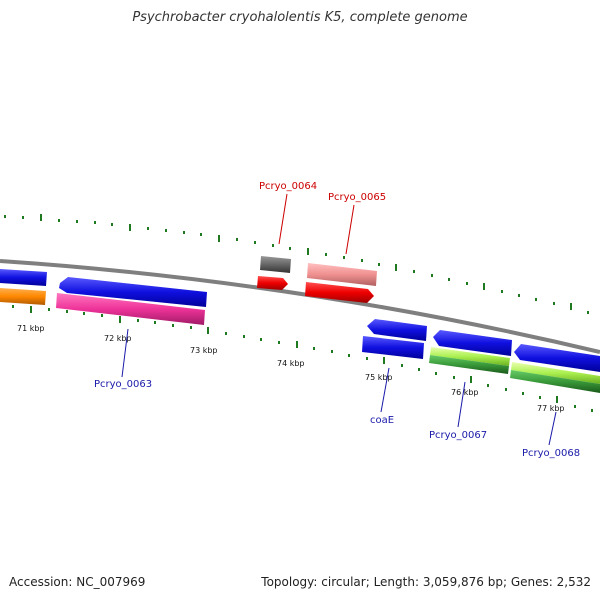 This screenshot has width=600, height=600. What do you see at coordinates (111, 582) in the screenshot?
I see `accession-value: NC_007969` at bounding box center [111, 582].